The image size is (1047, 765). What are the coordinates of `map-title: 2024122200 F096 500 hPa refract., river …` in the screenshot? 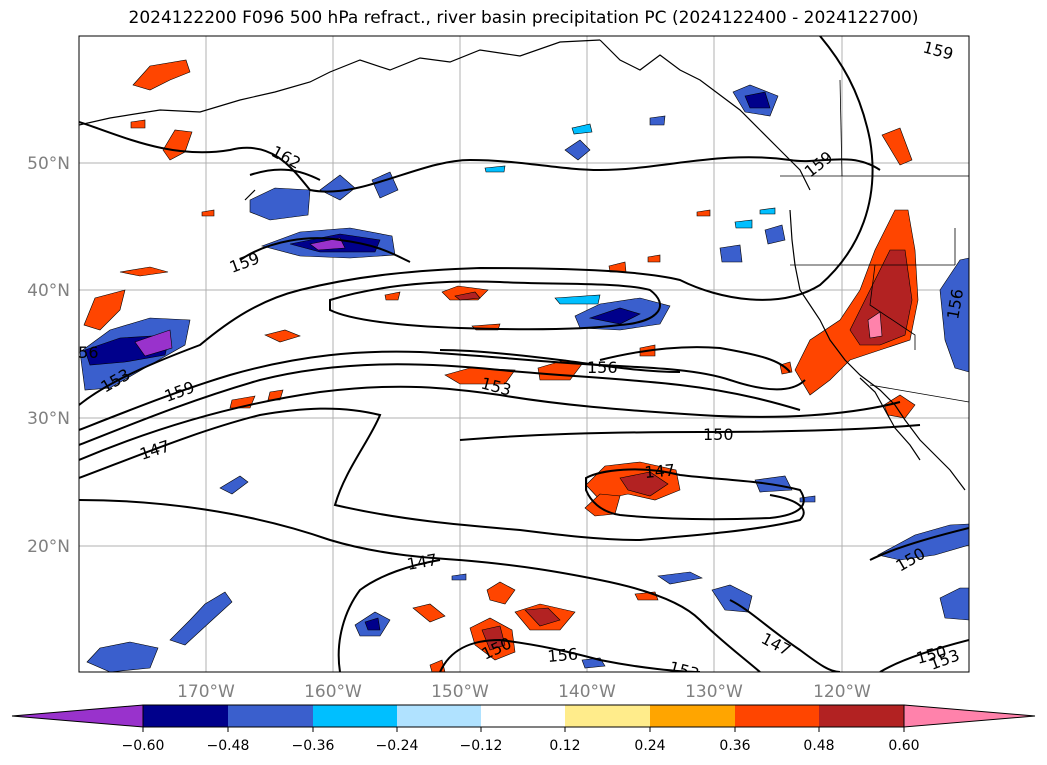 It's located at (523, 18).